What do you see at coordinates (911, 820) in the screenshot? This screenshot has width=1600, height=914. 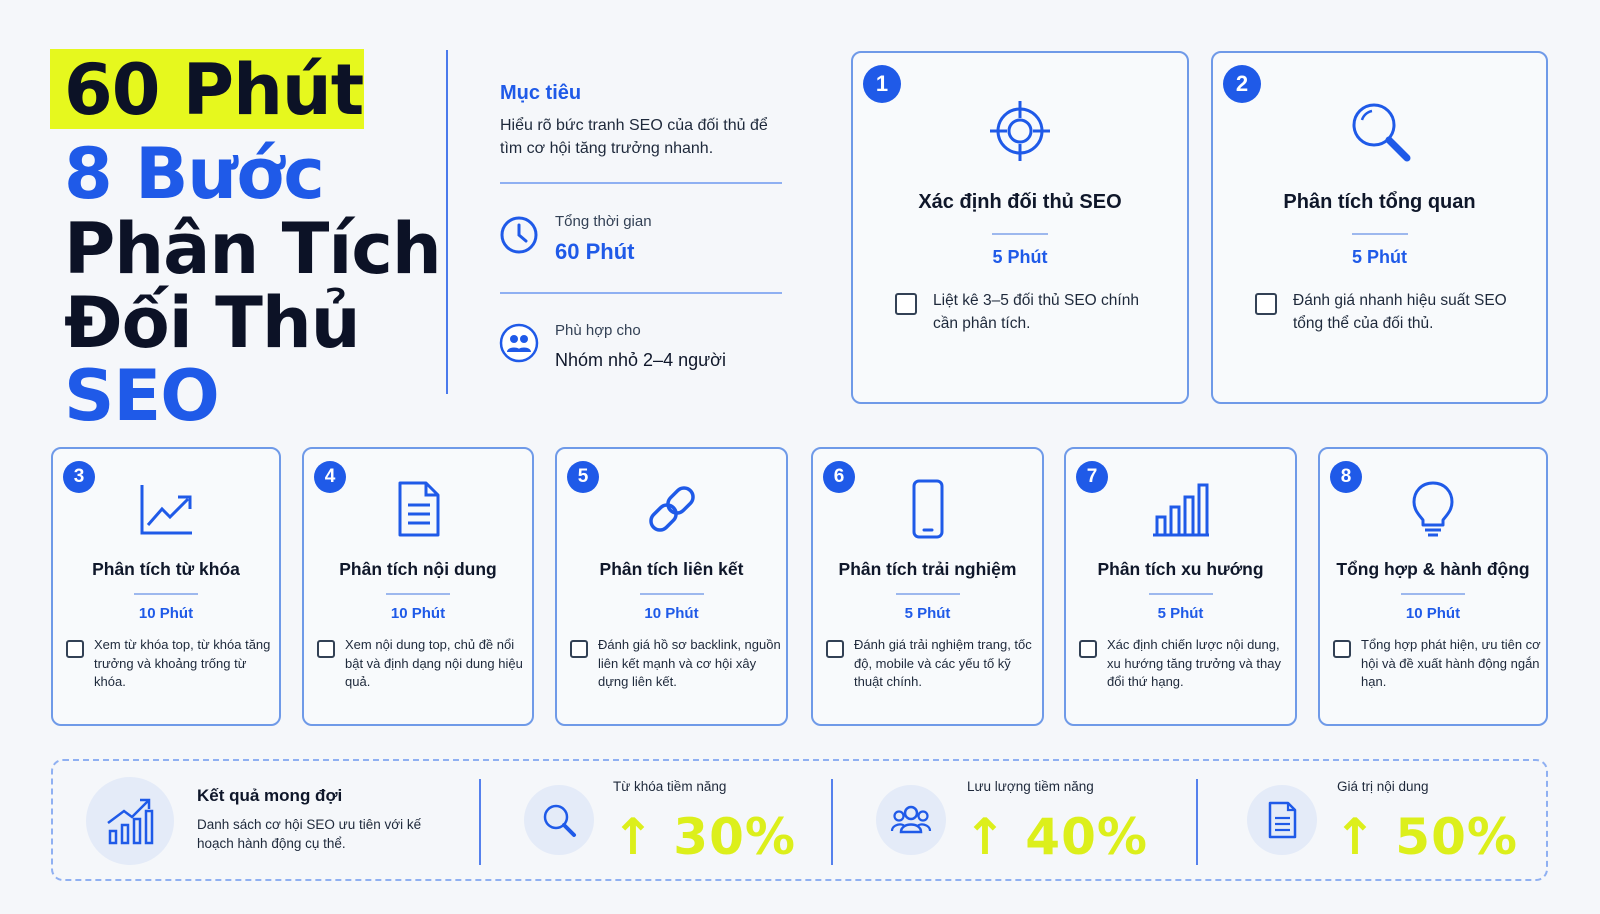 I see `users-icon` at bounding box center [911, 820].